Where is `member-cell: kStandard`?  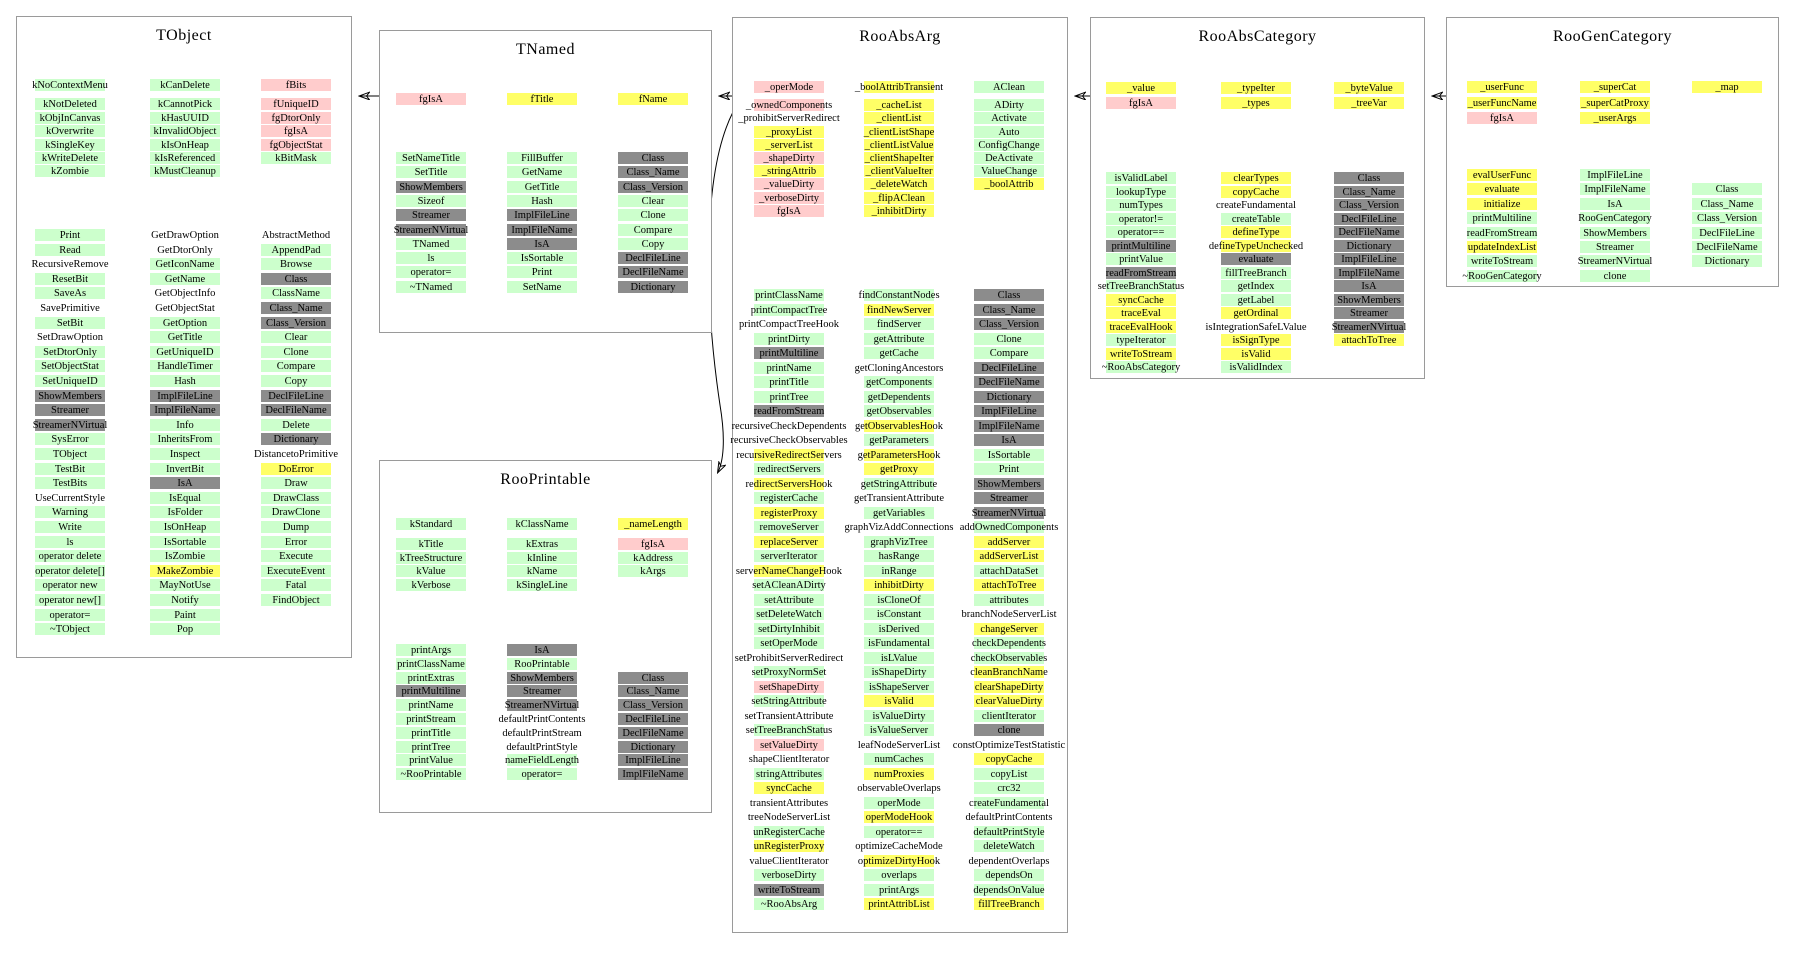
member-cell: kStandard is located at coordinates (431, 525).